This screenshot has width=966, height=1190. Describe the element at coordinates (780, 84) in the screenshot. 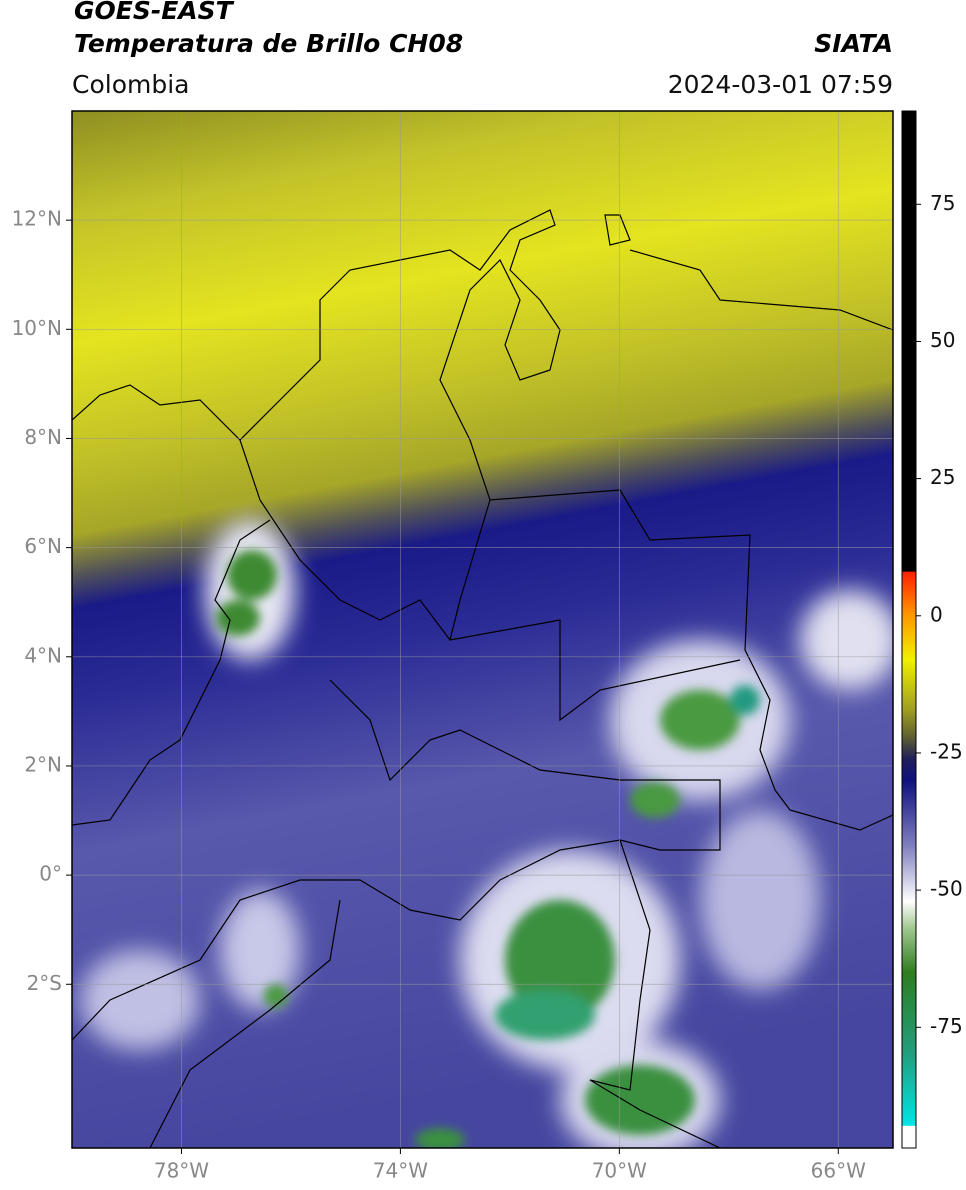

I see `timestamp: 2024-03-01 07:59` at that location.